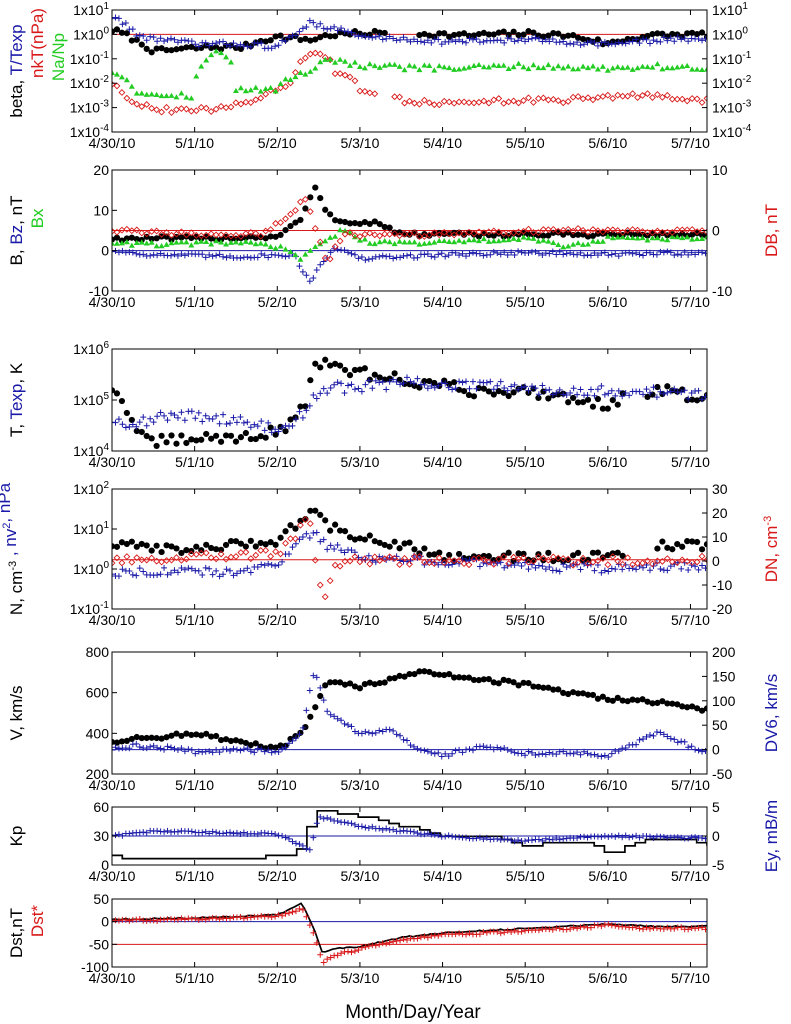 The image size is (791, 1024). I want to click on x-tick-label-density-7: 5/7/10, so click(690, 620).